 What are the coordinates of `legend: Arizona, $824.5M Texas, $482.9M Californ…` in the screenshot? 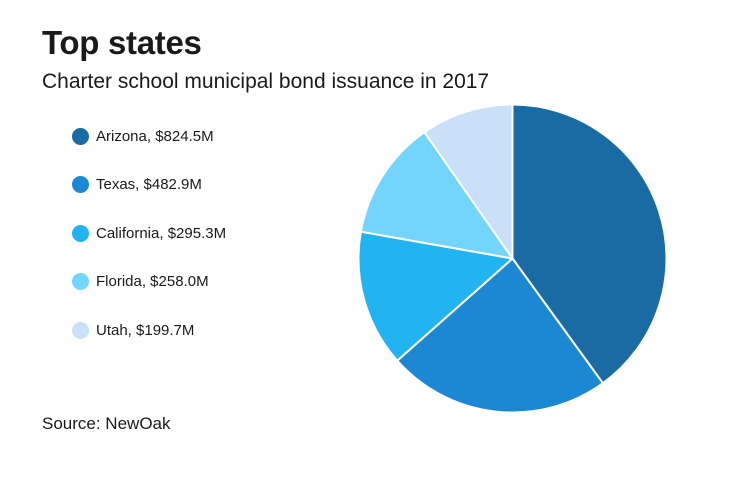 It's located at (149, 245).